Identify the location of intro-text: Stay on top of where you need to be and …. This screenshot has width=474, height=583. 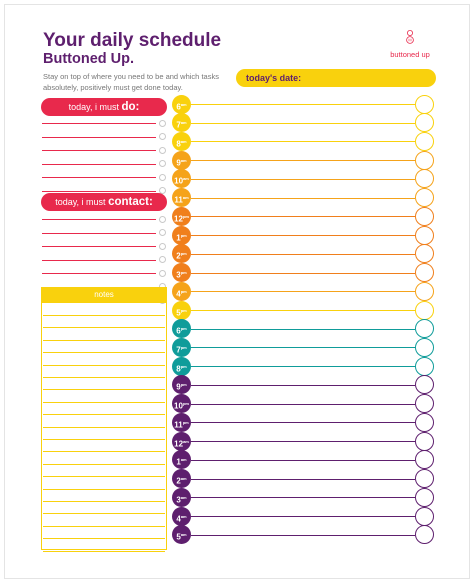
(131, 82).